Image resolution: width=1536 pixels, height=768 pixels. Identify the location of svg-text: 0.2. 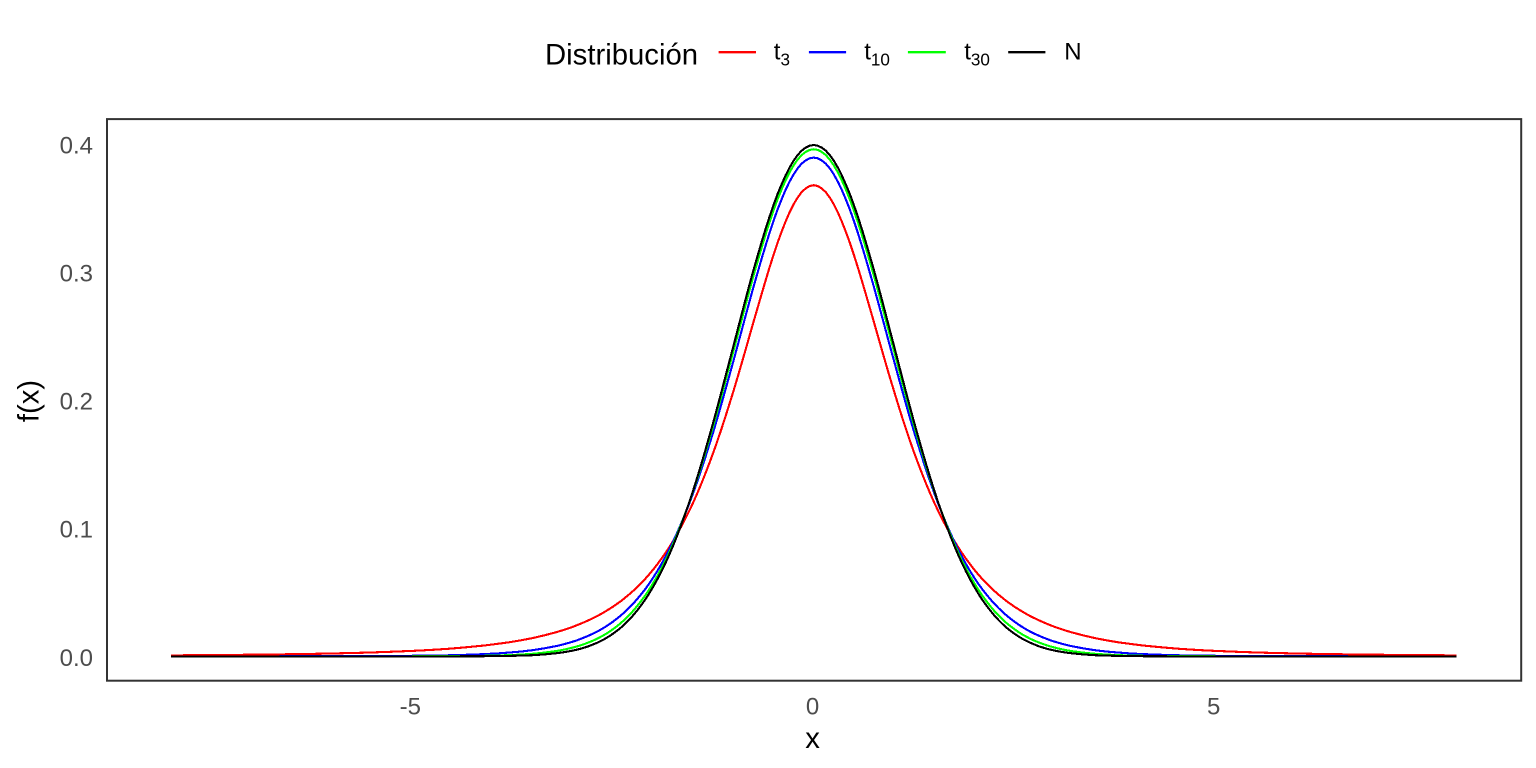
(76, 402).